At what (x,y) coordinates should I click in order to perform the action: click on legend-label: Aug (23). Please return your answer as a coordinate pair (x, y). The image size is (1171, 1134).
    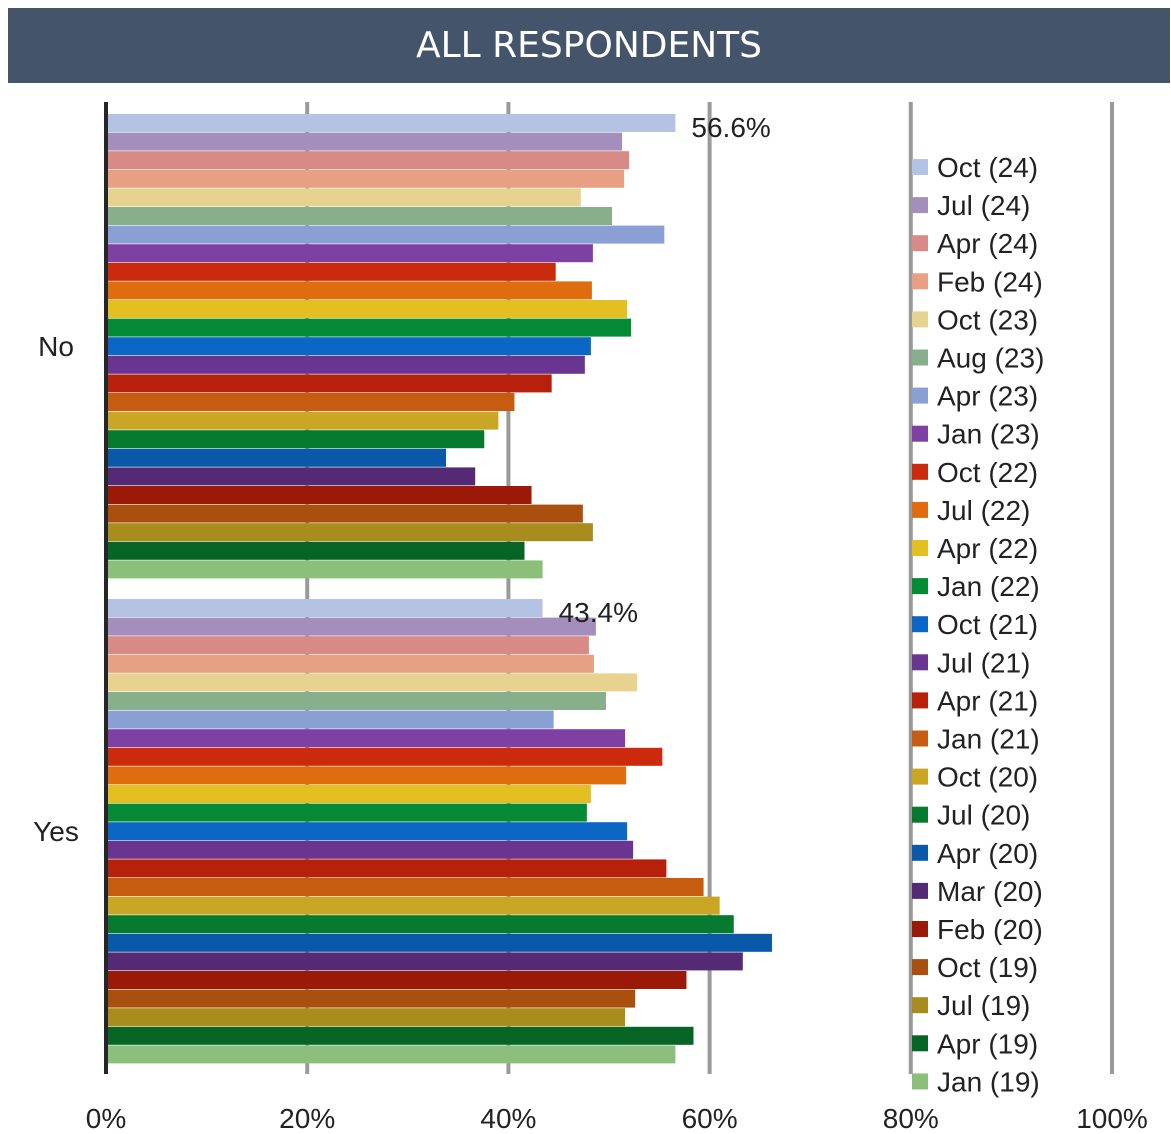
    Looking at the image, I should click on (990, 358).